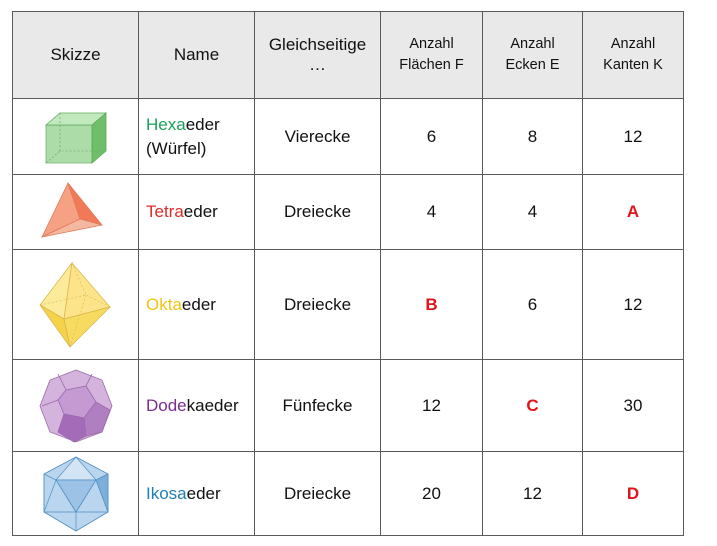 This screenshot has width=717, height=546. What do you see at coordinates (532, 212) in the screenshot?
I see `vertices-cell: 4` at bounding box center [532, 212].